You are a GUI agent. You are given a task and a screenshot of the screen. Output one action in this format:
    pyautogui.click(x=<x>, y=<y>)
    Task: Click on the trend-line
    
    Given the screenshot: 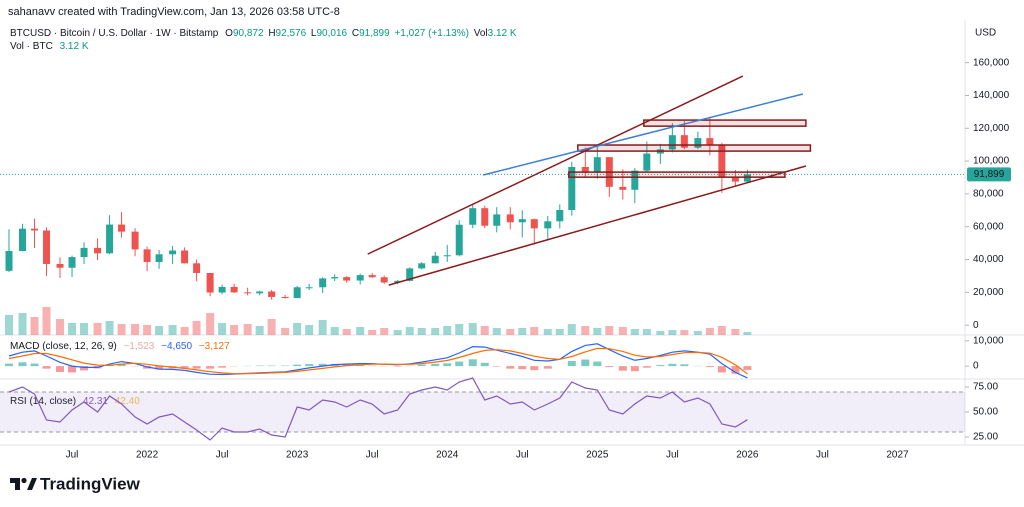 What is the action you would take?
    pyautogui.click(x=555, y=165)
    